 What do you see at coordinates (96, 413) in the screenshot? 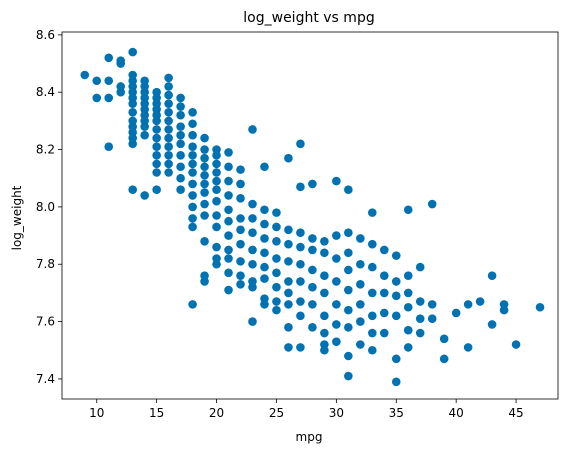
I see `x-tick-label: 10` at bounding box center [96, 413].